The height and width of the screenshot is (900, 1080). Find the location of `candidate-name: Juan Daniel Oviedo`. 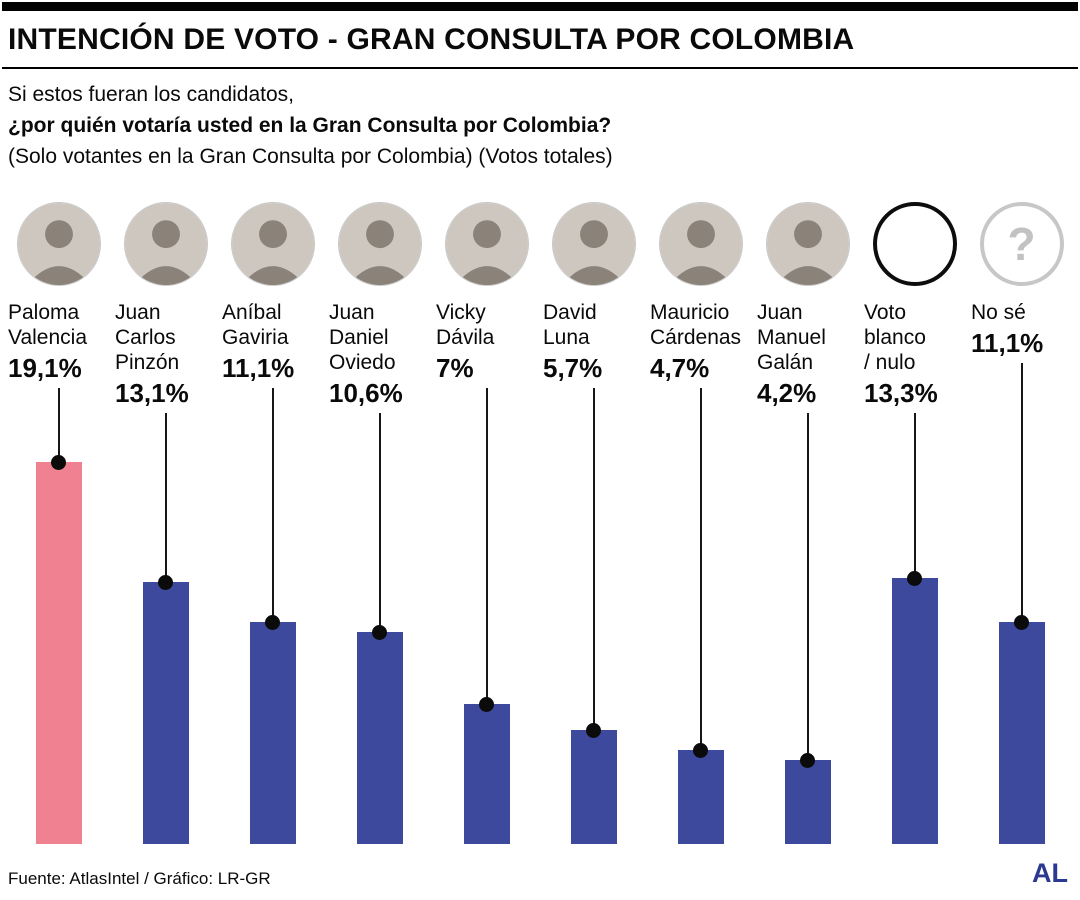

candidate-name: Juan Daniel Oviedo is located at coordinates (362, 337).